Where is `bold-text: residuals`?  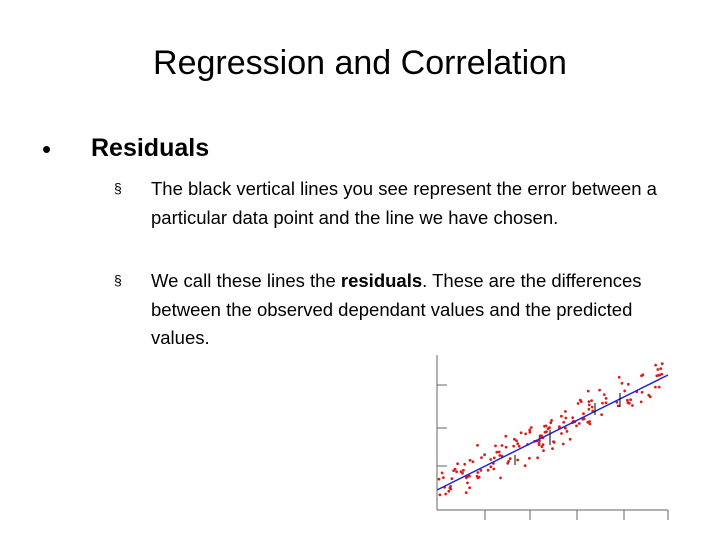 bold-text: residuals is located at coordinates (381, 280).